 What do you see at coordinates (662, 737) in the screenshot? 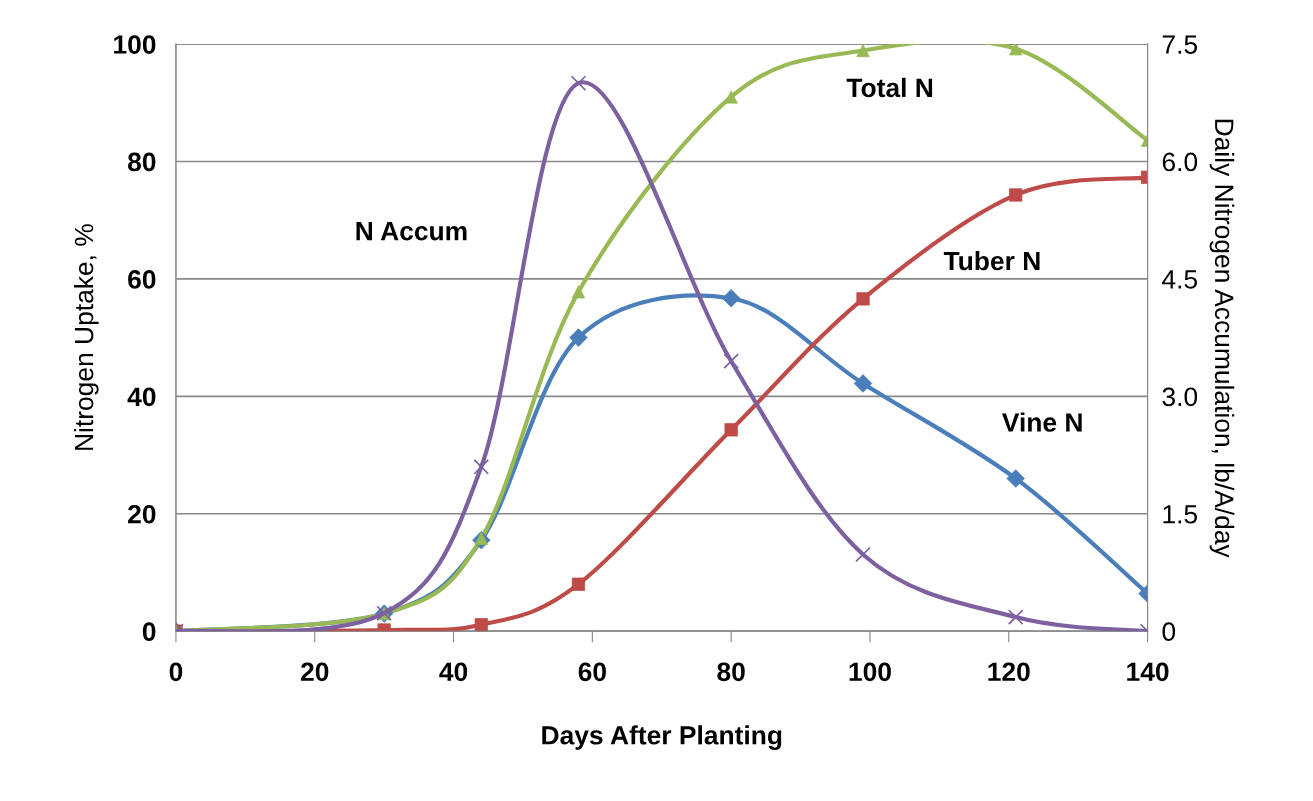
I see `x-axis-title: Days After Planting` at bounding box center [662, 737].